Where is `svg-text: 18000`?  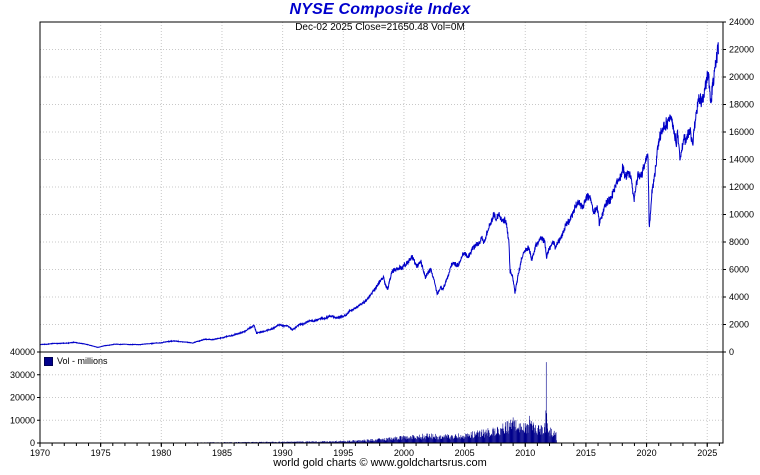
svg-text: 18000 is located at coordinates (741, 105).